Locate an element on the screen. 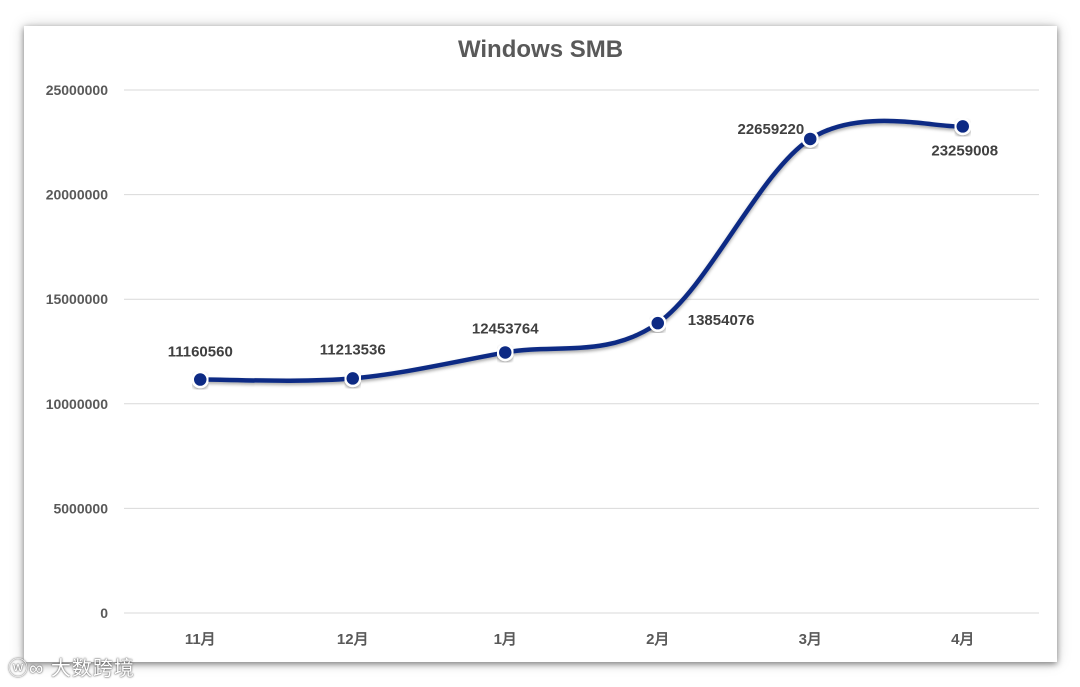  y-tick-label: 15000000 is located at coordinates (77, 299).